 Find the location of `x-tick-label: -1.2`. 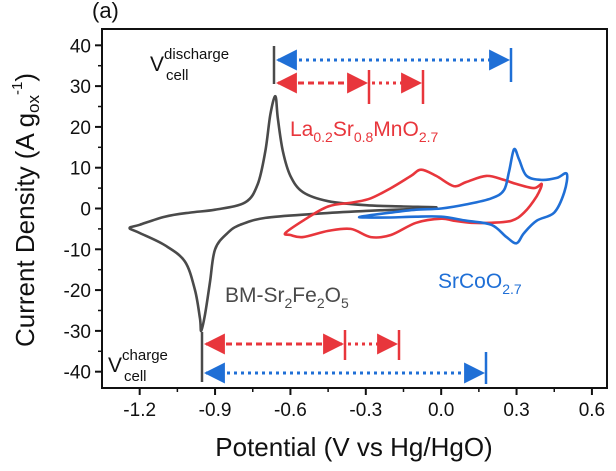

x-tick-label: -1.2 is located at coordinates (139, 410).